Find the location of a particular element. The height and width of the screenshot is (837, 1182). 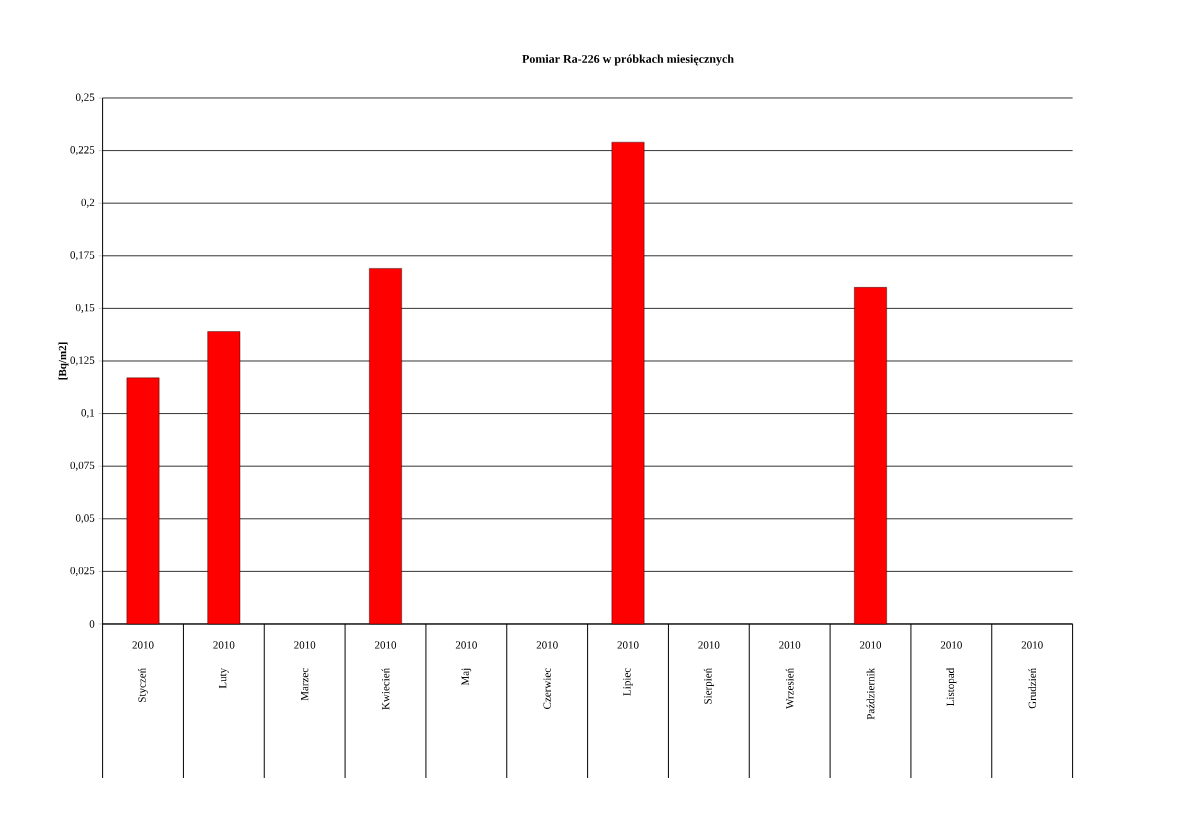

x-tick-label: Lipiec is located at coordinates (628, 682).